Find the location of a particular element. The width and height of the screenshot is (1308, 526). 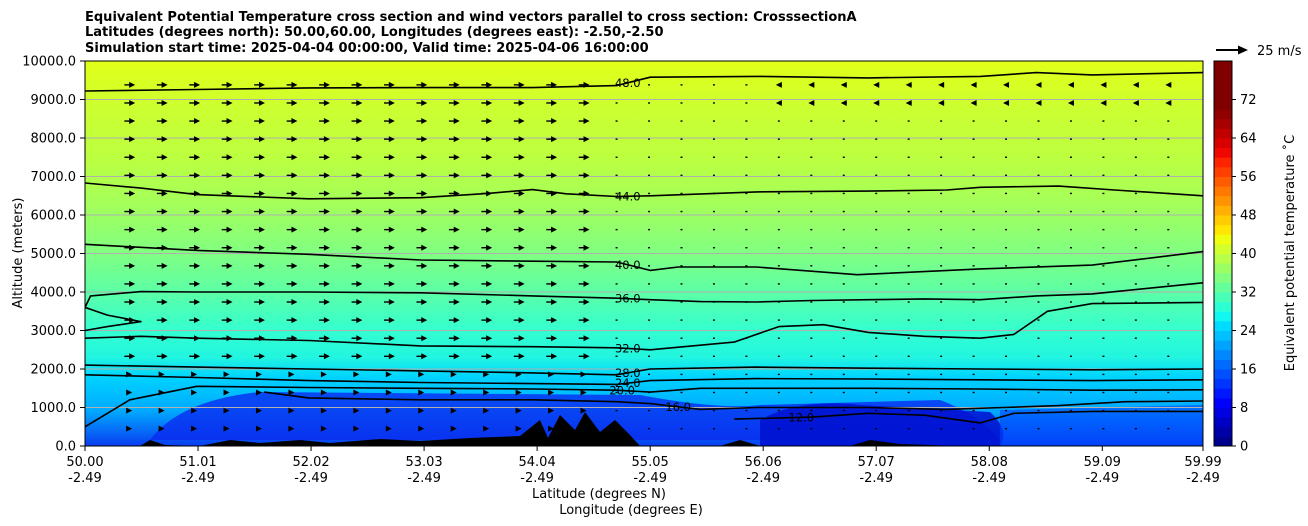

y-tick-label: 9000.0 is located at coordinates (54, 100).